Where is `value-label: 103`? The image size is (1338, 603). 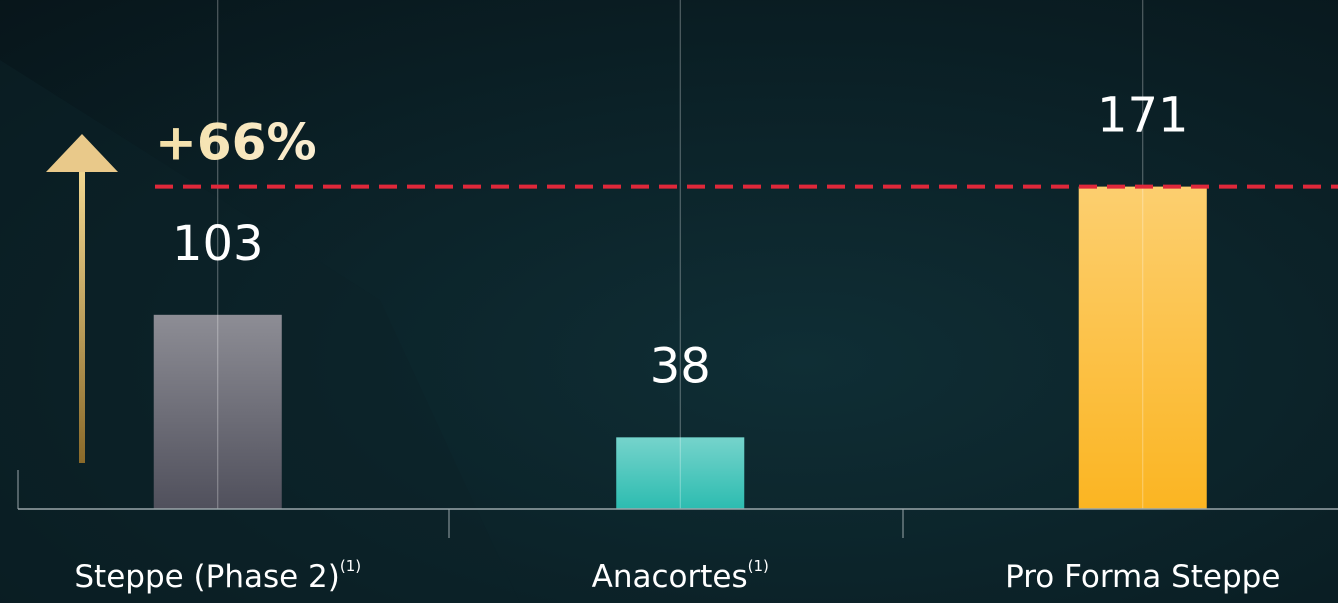
value-label: 103 is located at coordinates (218, 244).